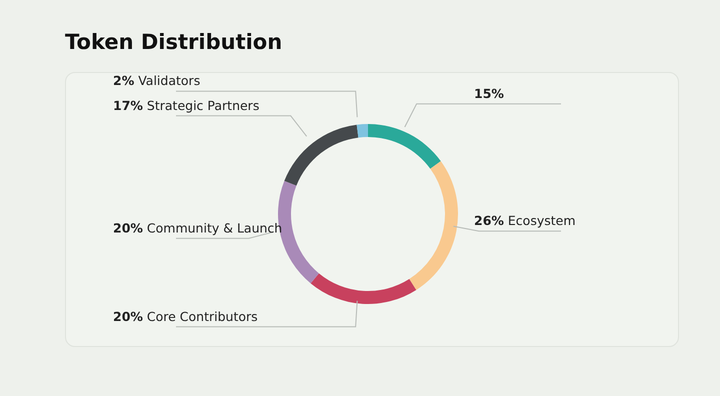  Describe the element at coordinates (124, 80) in the screenshot. I see `data-label: 2%` at that location.